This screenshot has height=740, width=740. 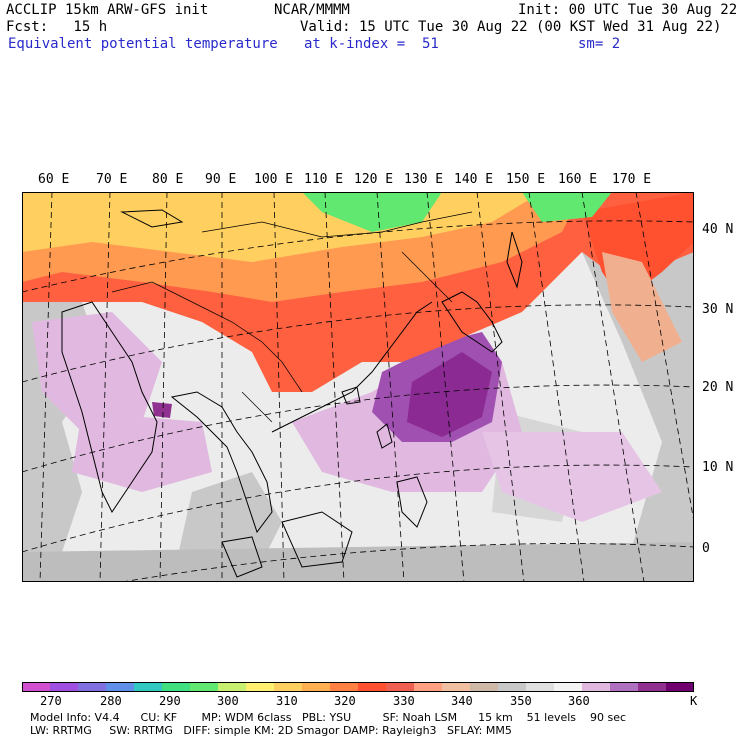 What do you see at coordinates (718, 309) in the screenshot?
I see `lat-label-30n: 30 N` at bounding box center [718, 309].